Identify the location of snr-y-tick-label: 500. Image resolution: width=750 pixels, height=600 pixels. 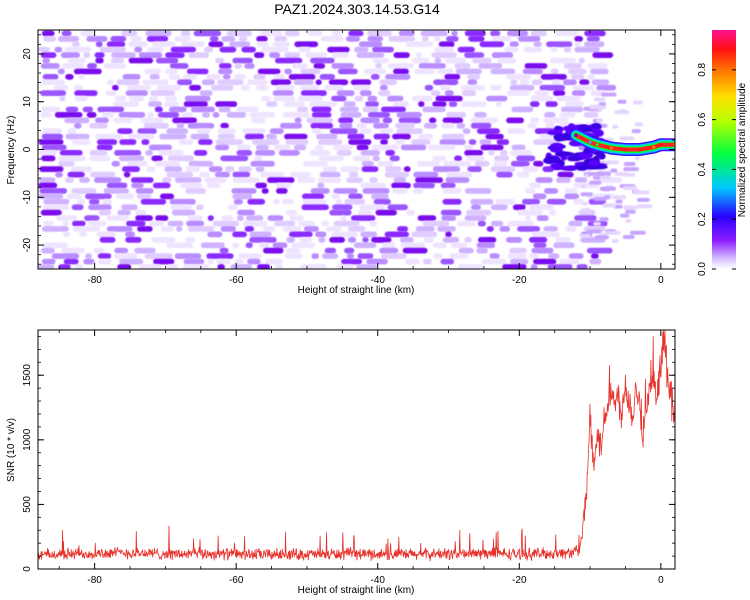
(27, 504).